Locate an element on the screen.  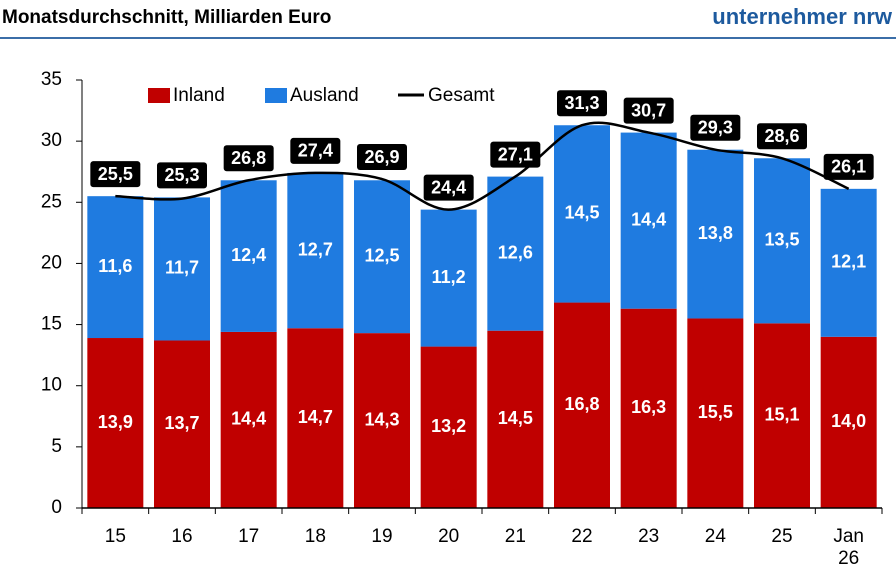
data-label: 13,7 is located at coordinates (181, 423).